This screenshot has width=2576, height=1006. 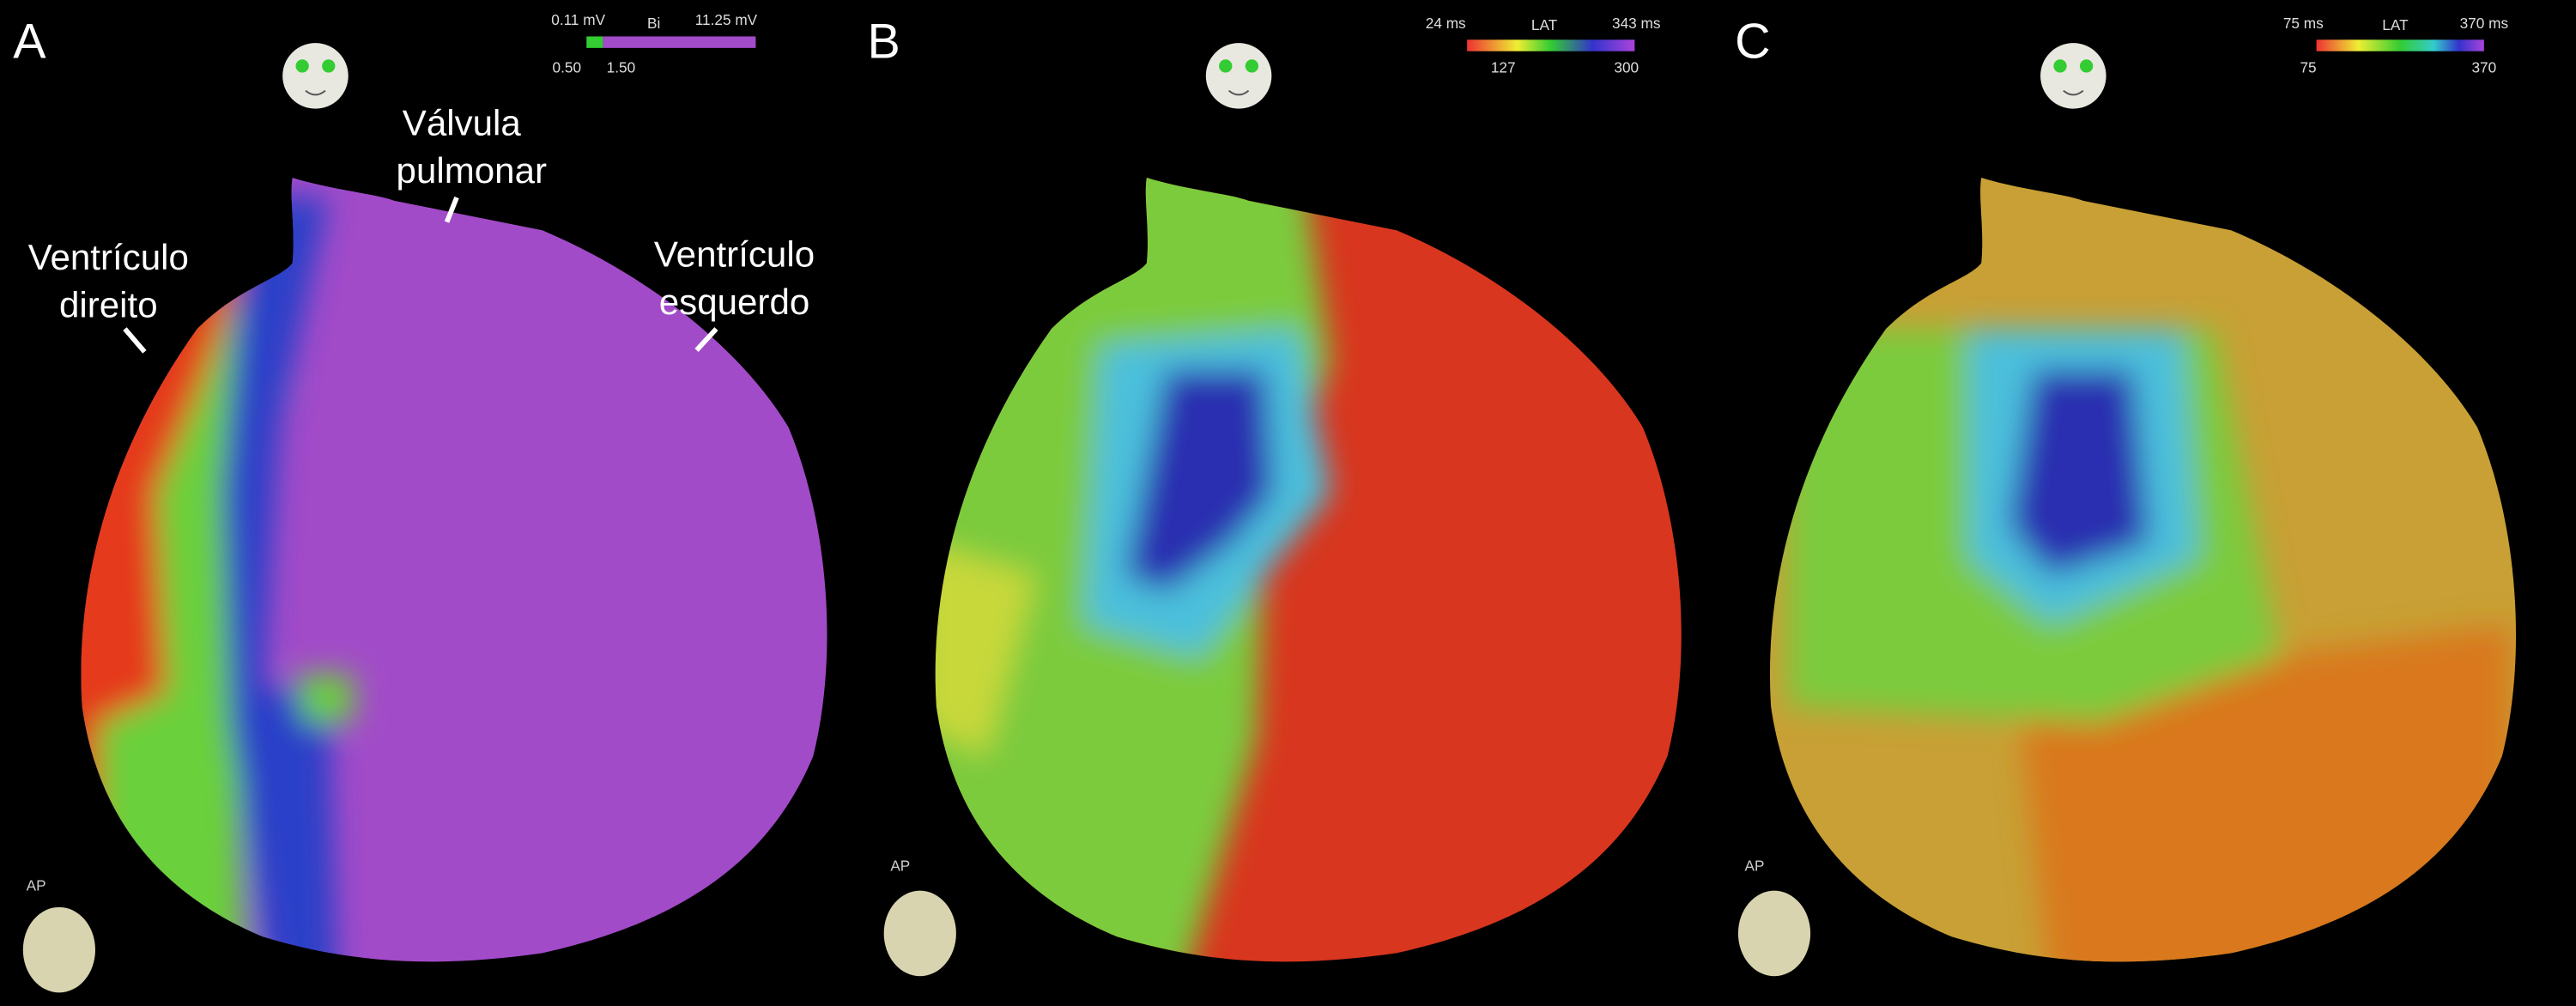 I want to click on colorbar-max: 343 ms, so click(x=1636, y=23).